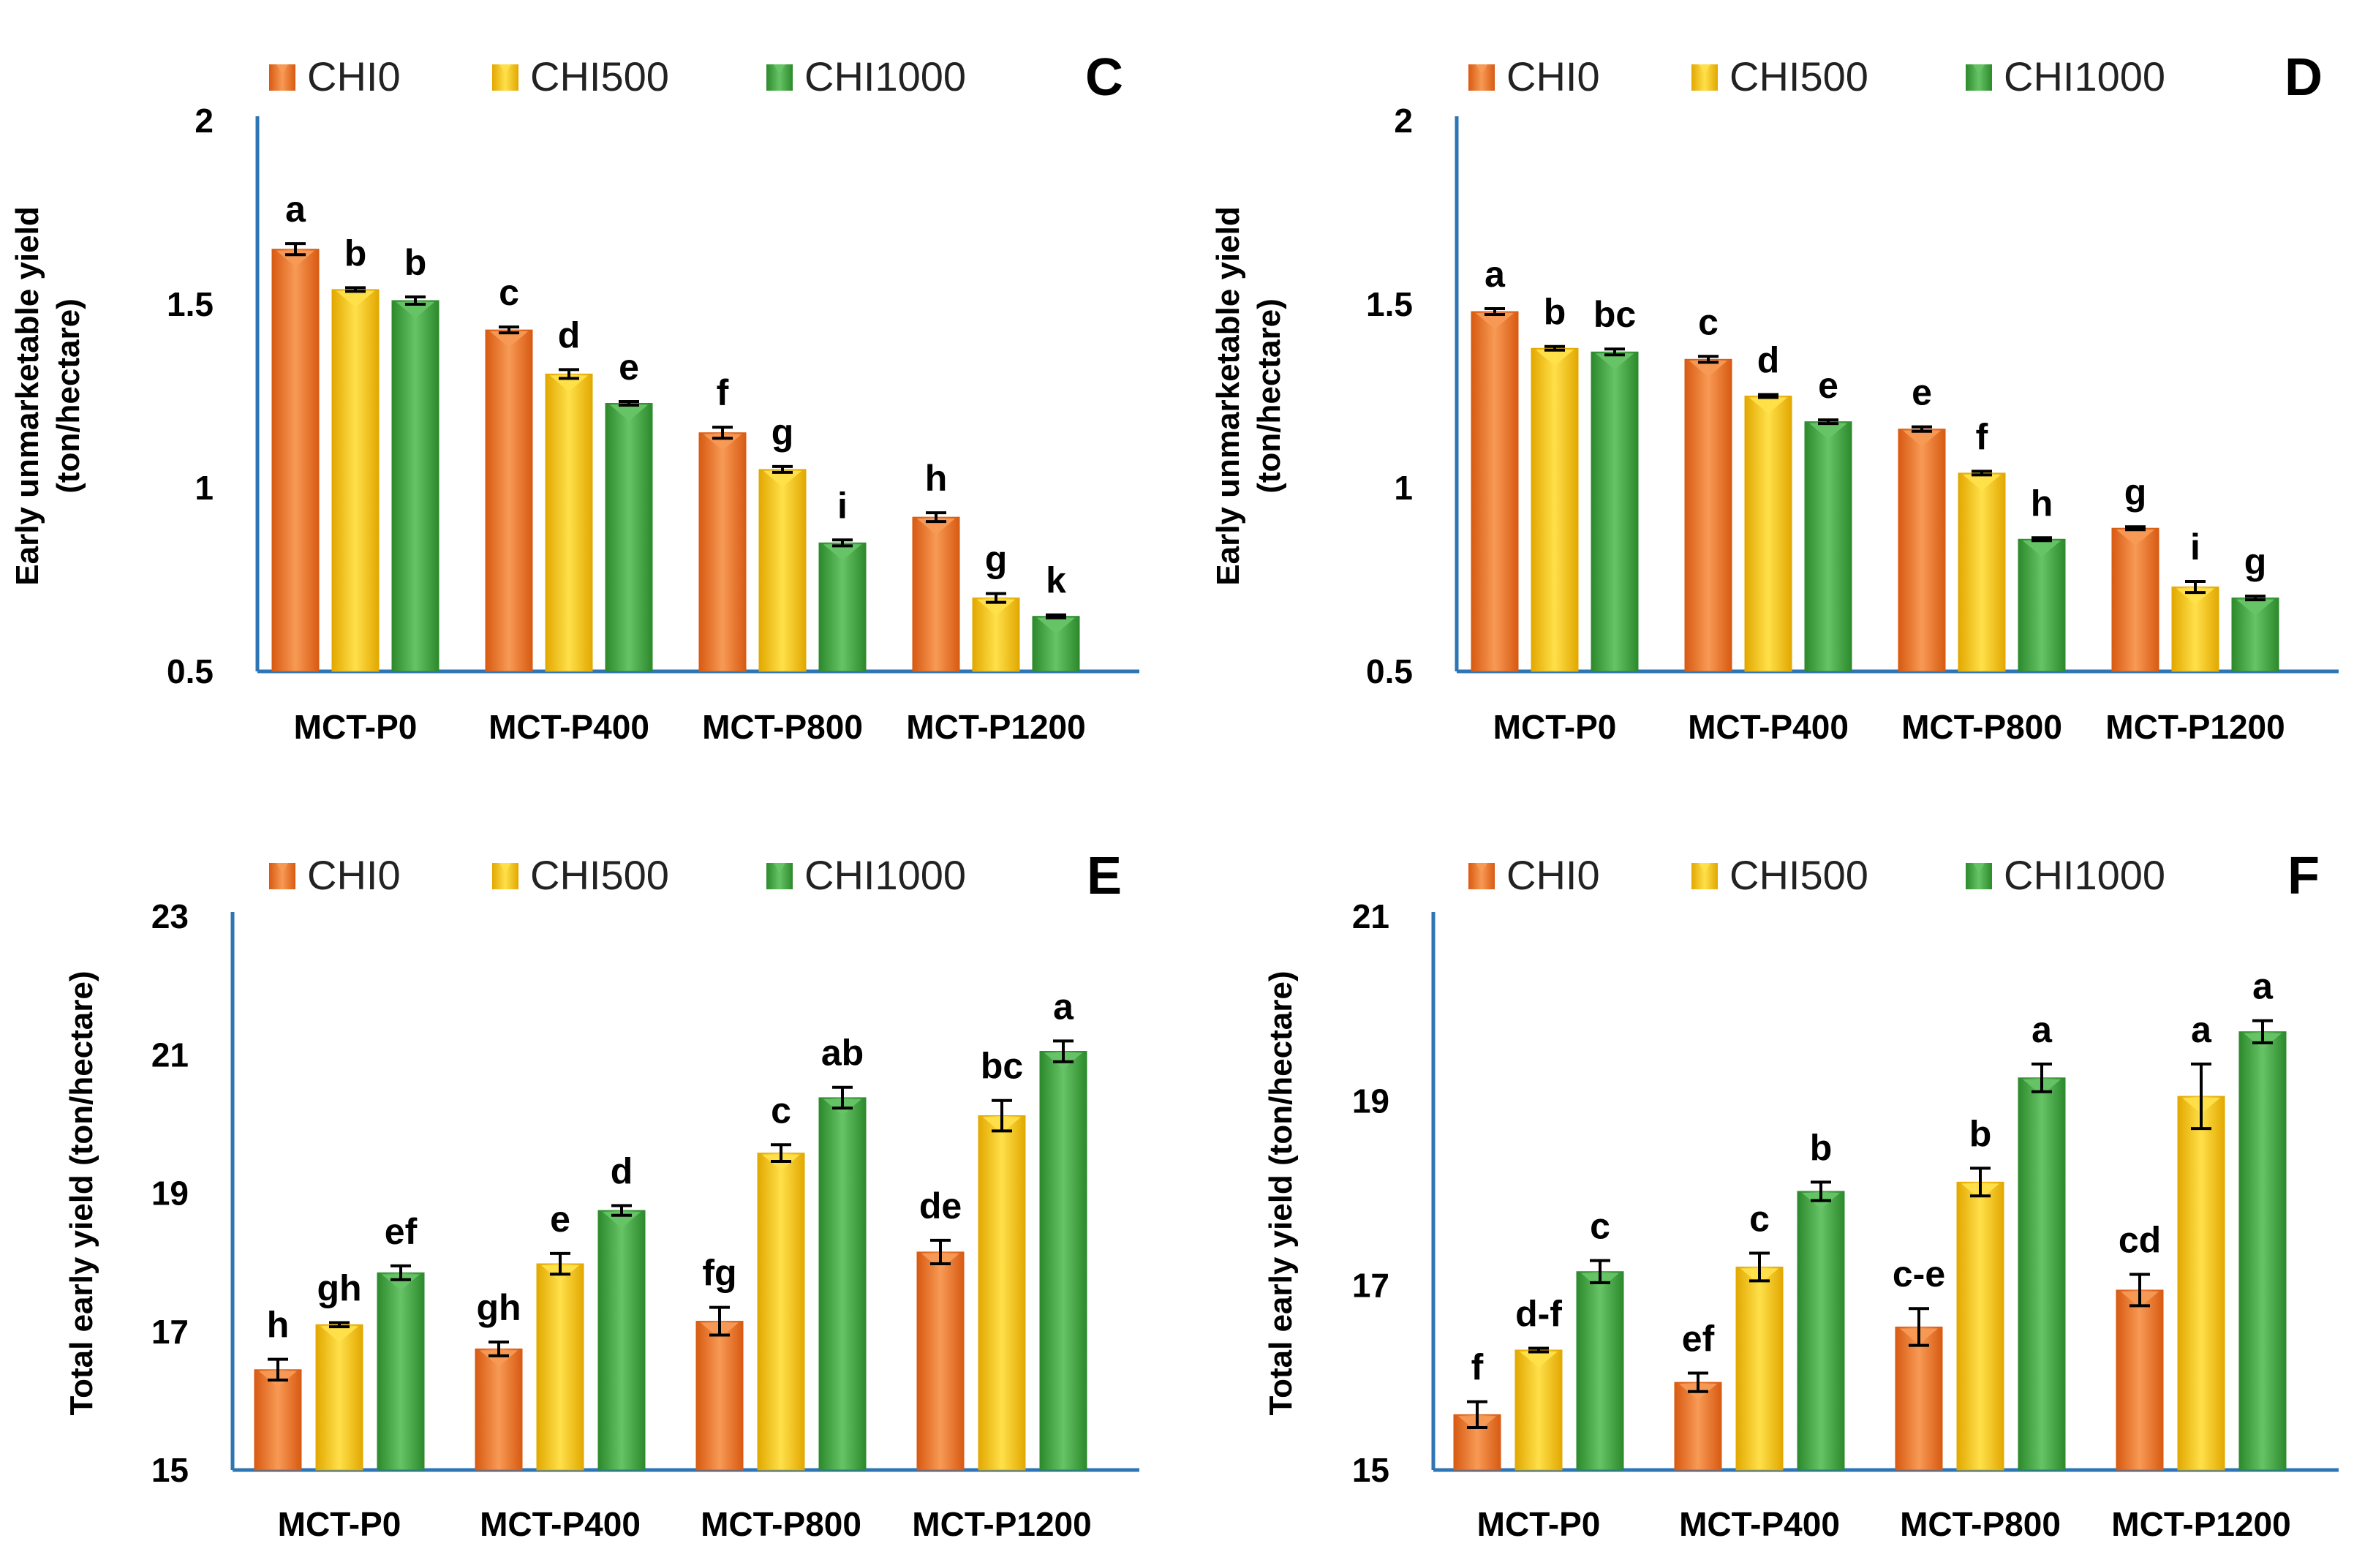 The image size is (2354, 1568). What do you see at coordinates (936, 478) in the screenshot?
I see `panel-c-significance-letter: h` at bounding box center [936, 478].